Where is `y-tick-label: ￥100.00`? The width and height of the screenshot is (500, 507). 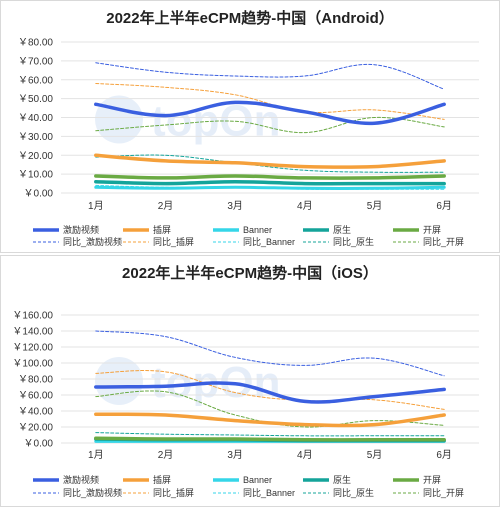 y-tick-label: ￥100.00 is located at coordinates (32, 364).